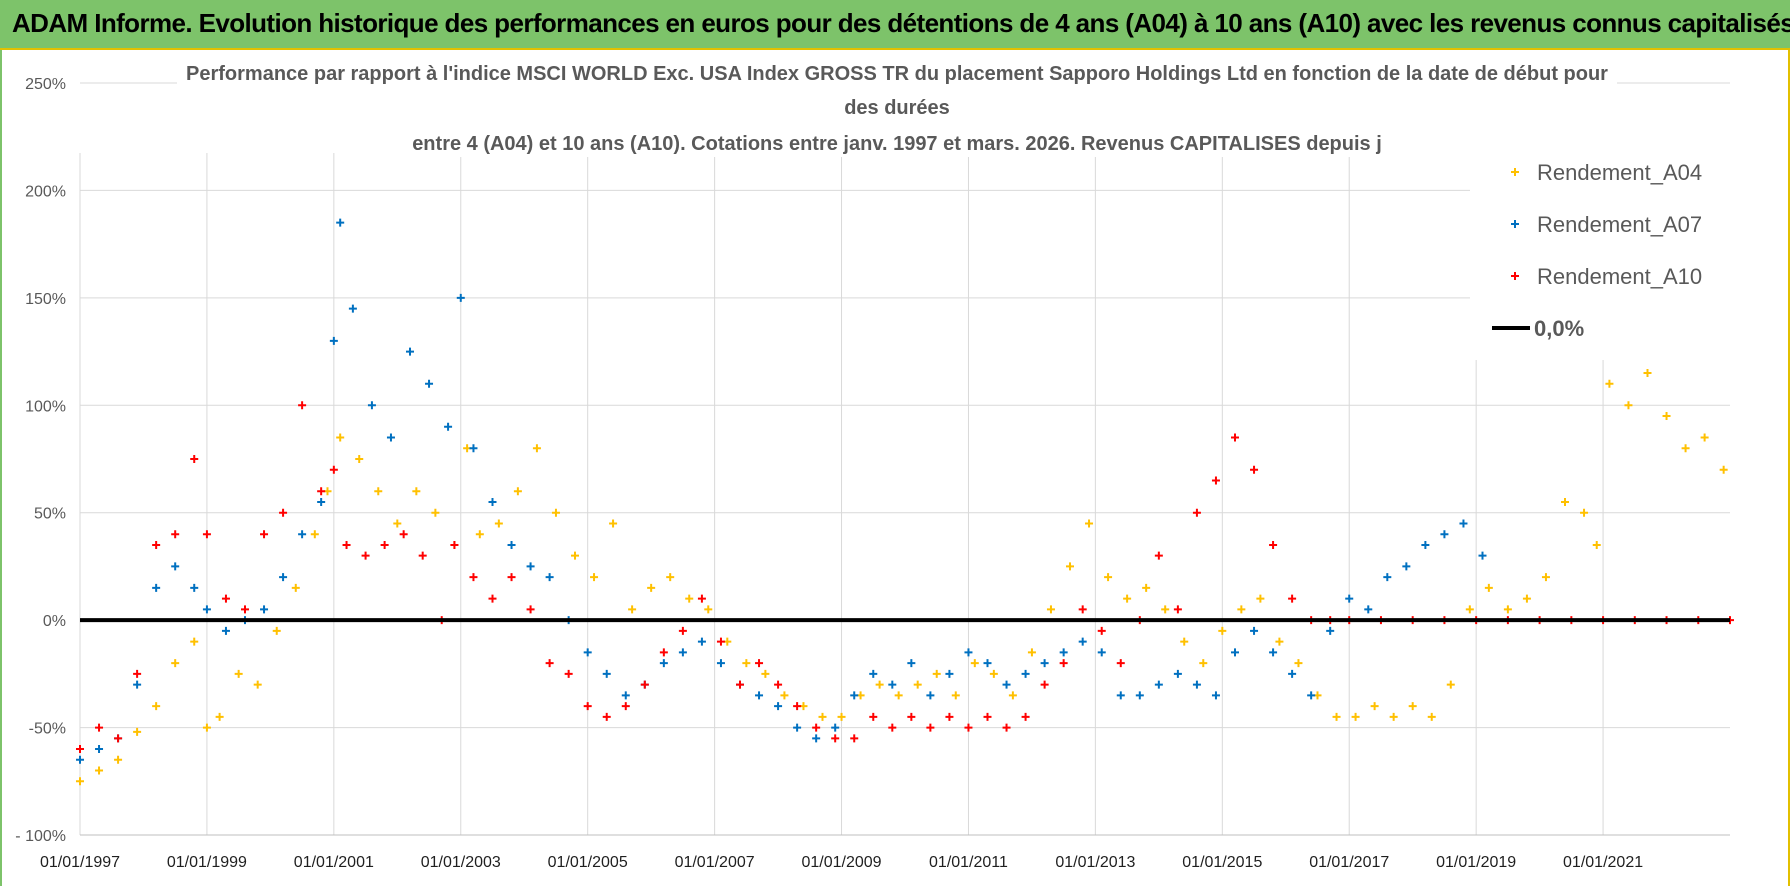 This screenshot has width=1790, height=886. What do you see at coordinates (841, 862) in the screenshot?
I see `x-tick-label: 01/01/2009` at bounding box center [841, 862].